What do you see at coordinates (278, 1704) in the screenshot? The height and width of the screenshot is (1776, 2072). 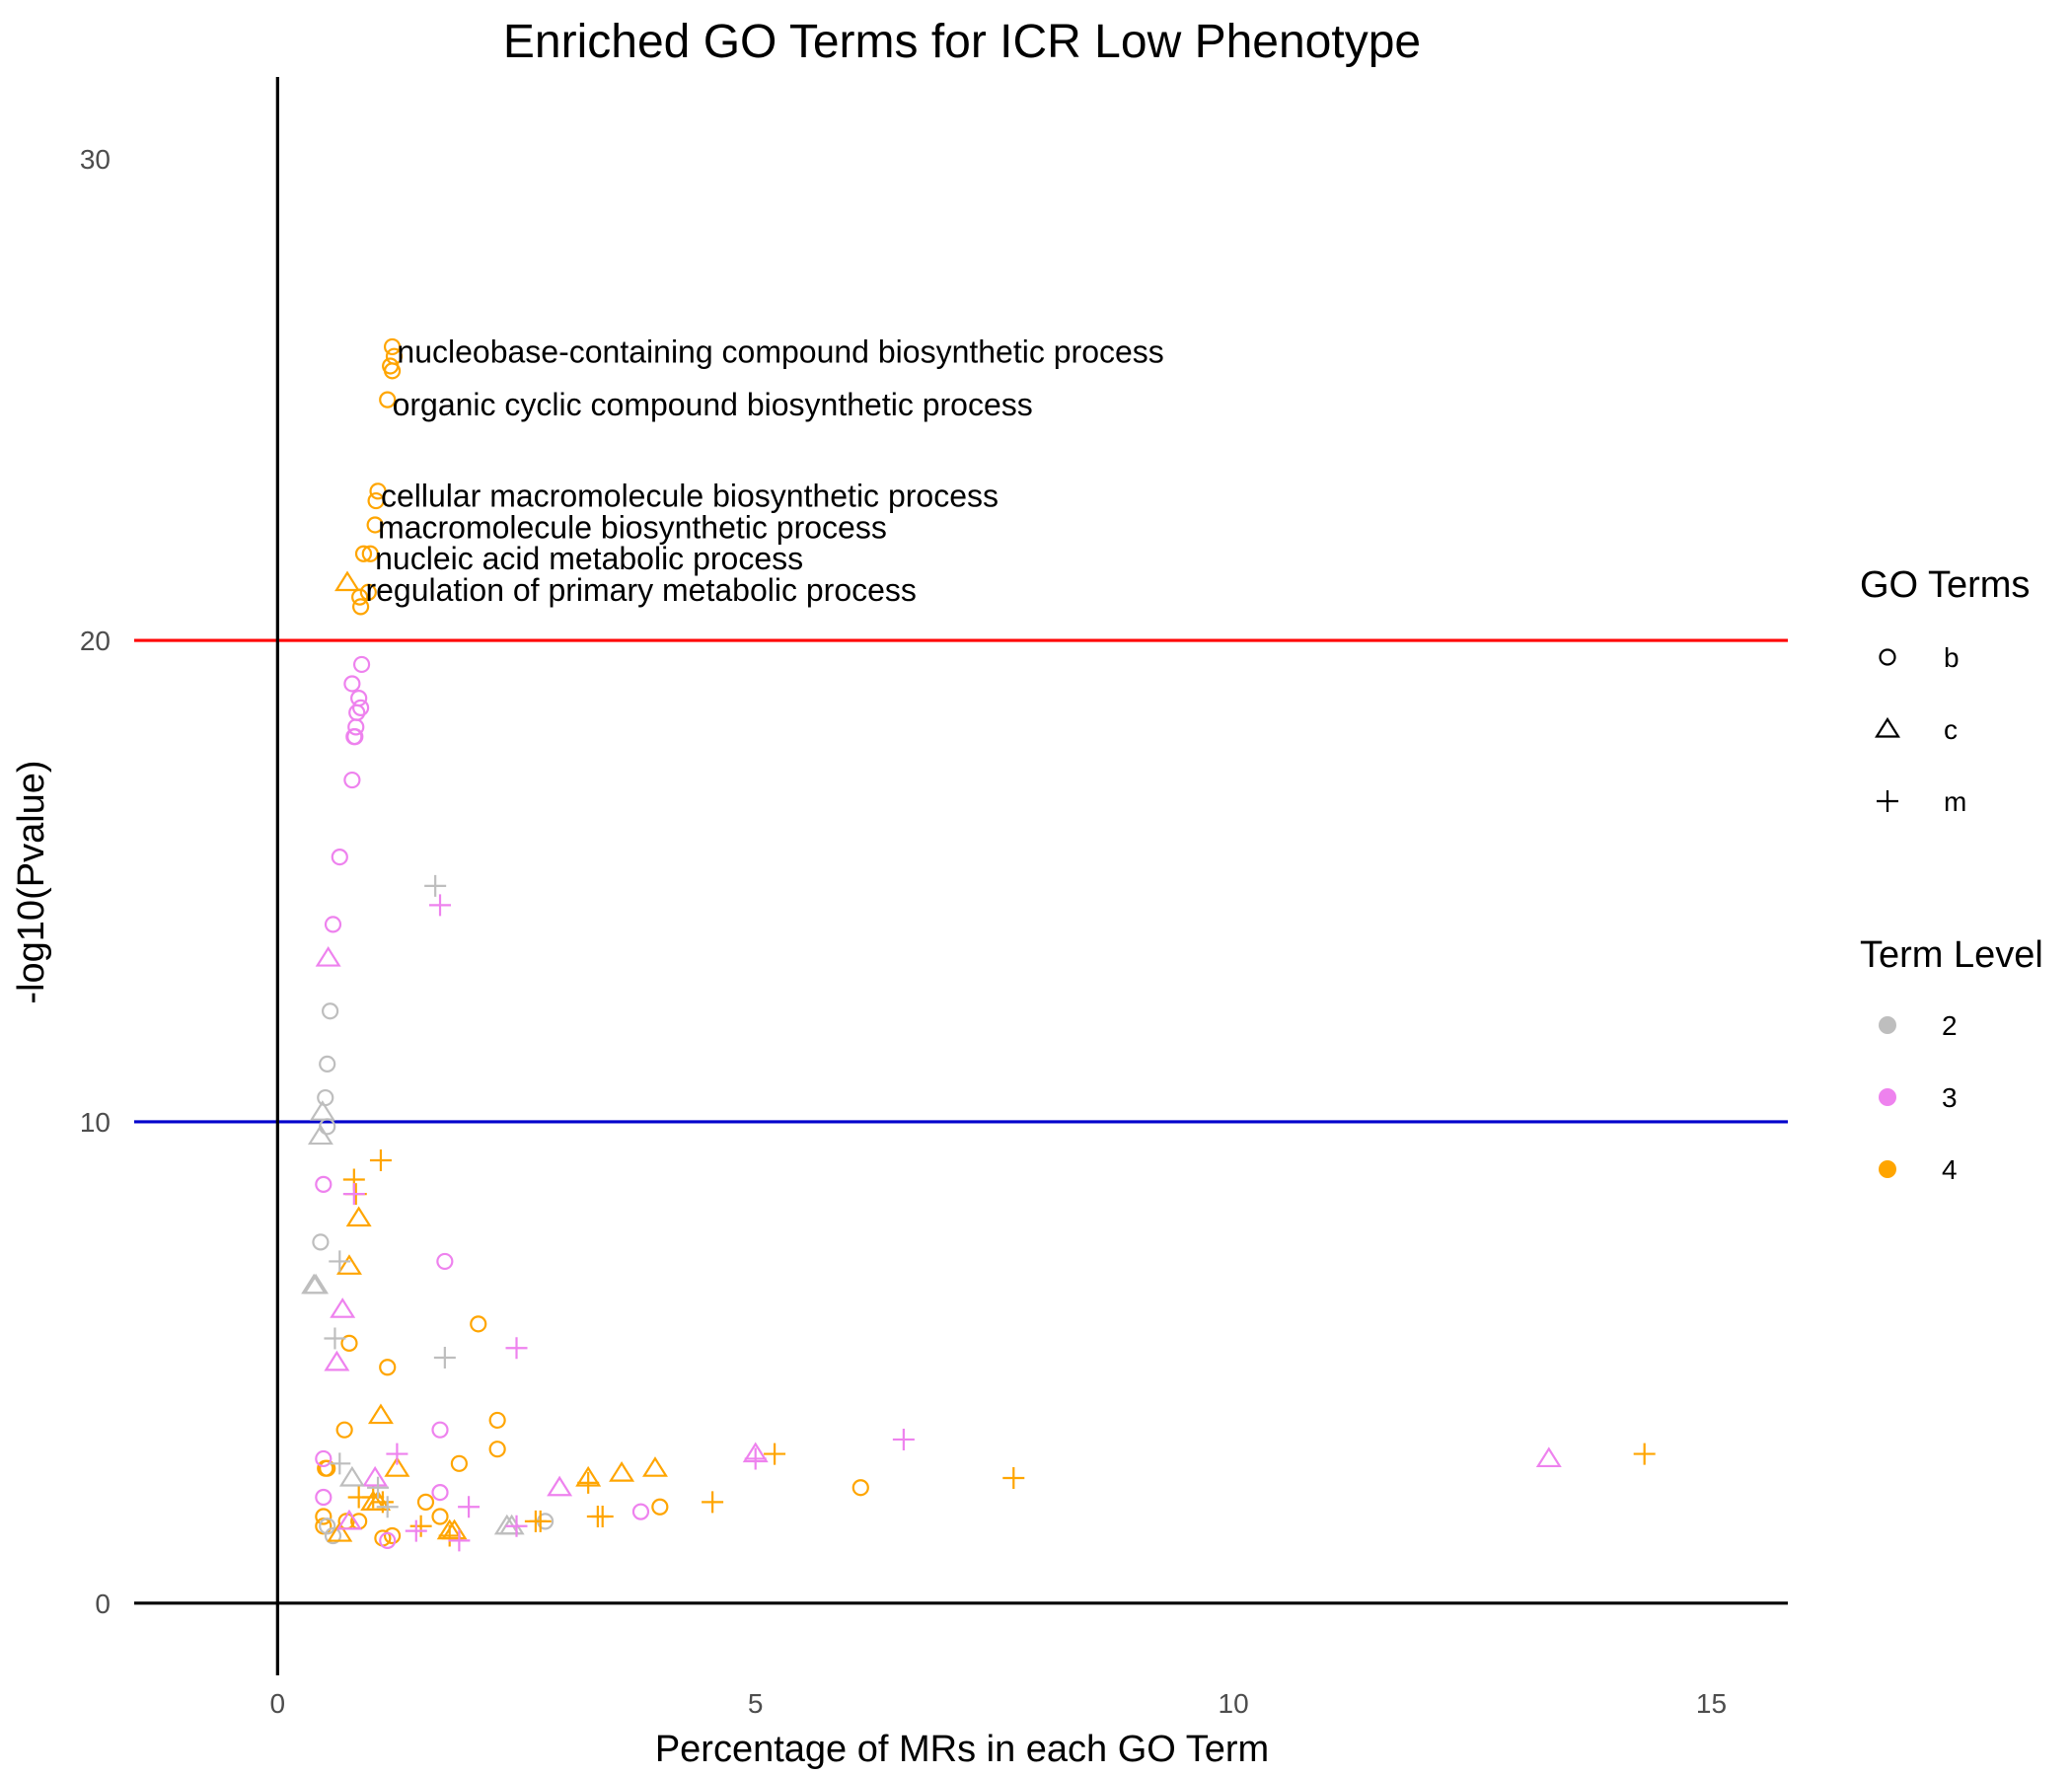 I see `x-tick-label: 0` at bounding box center [278, 1704].